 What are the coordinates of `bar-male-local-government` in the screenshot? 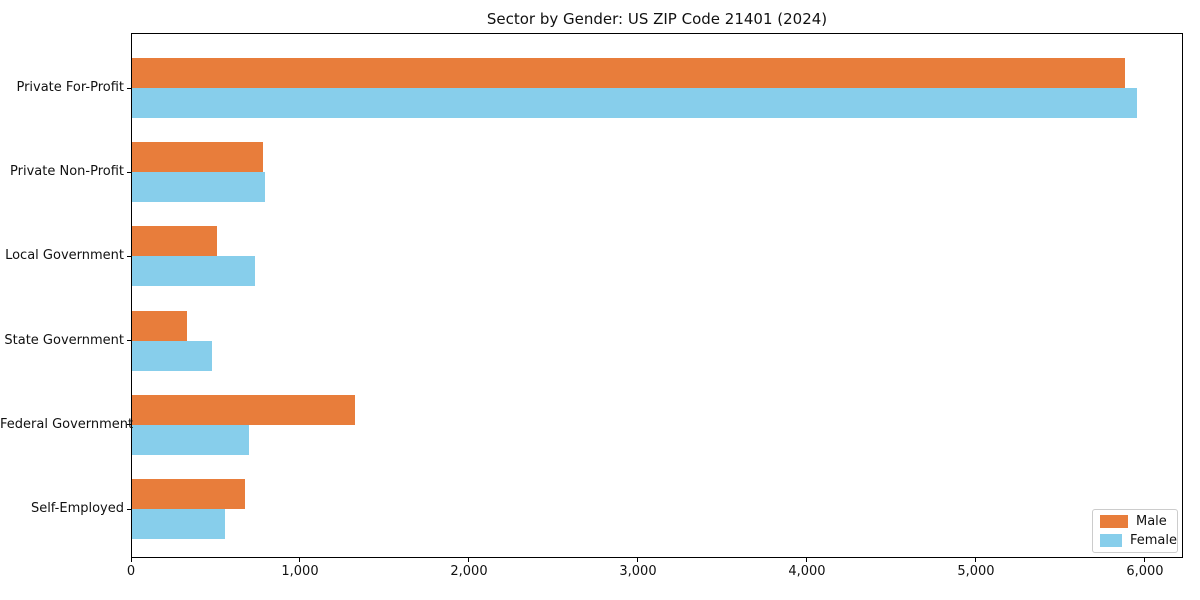 It's located at (175, 241).